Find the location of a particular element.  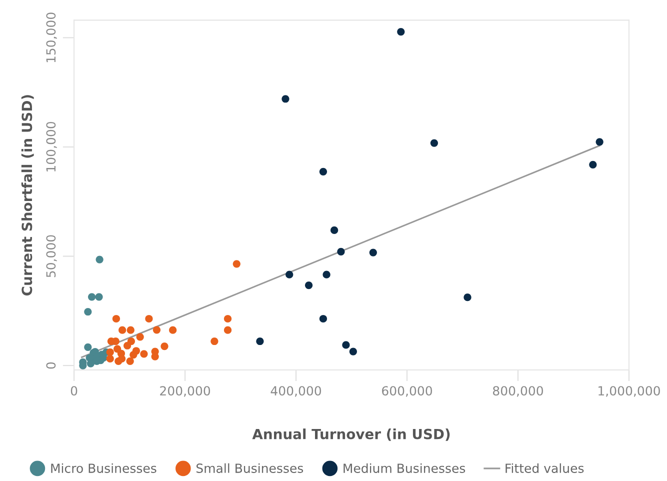

x-axis-title: Annual Turnover (in USD) is located at coordinates (351, 434).